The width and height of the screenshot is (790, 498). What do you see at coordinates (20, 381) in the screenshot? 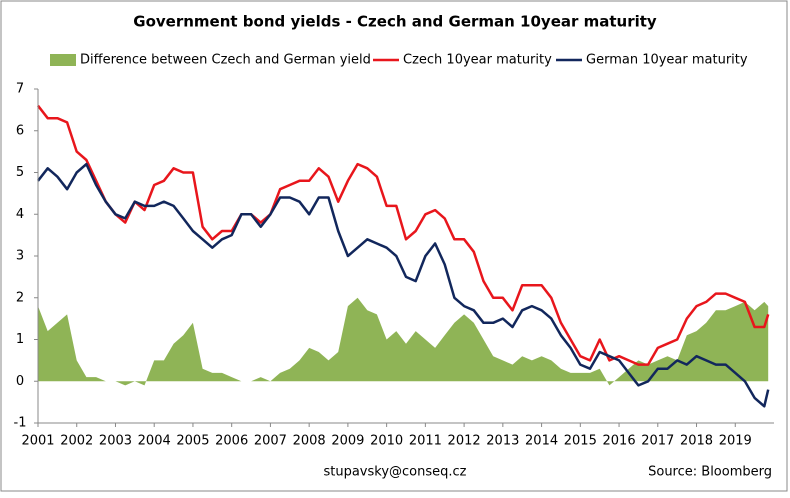
I see `y-tick-label: 0` at bounding box center [20, 381].